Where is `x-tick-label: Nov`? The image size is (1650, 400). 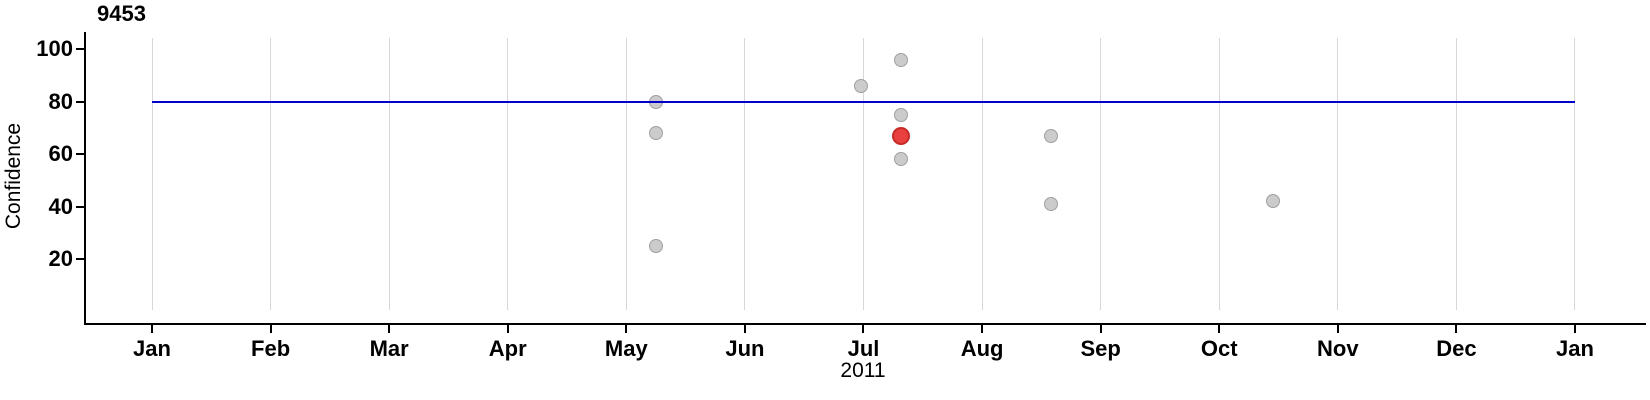 x-tick-label: Nov is located at coordinates (1338, 348).